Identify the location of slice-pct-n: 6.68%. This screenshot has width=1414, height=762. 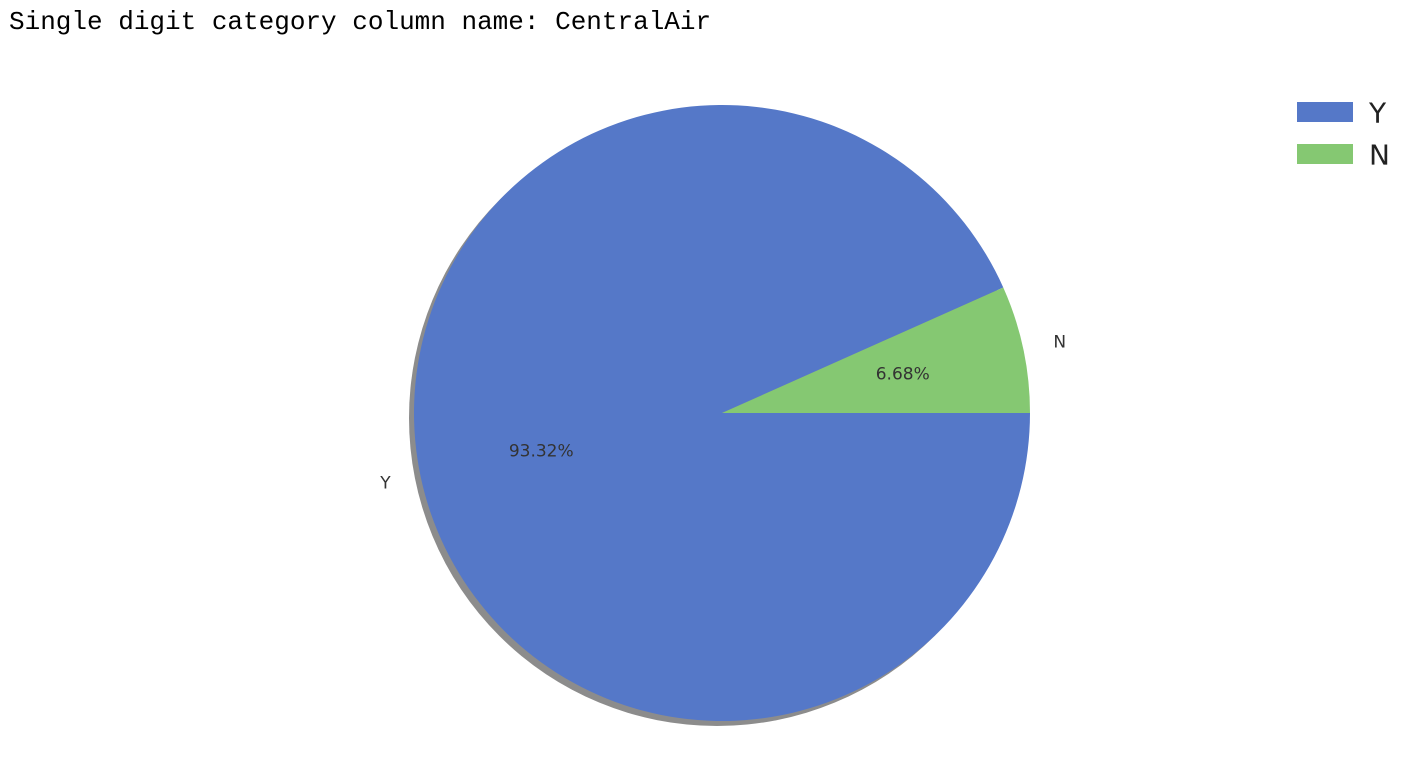
(903, 375).